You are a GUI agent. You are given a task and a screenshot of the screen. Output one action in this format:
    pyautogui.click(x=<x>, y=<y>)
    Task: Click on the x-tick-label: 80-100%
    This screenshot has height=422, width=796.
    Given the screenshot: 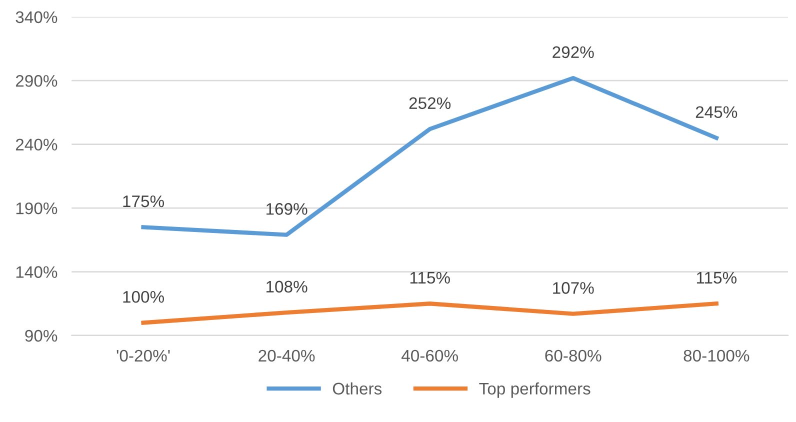 What is the action you would take?
    pyautogui.click(x=717, y=356)
    